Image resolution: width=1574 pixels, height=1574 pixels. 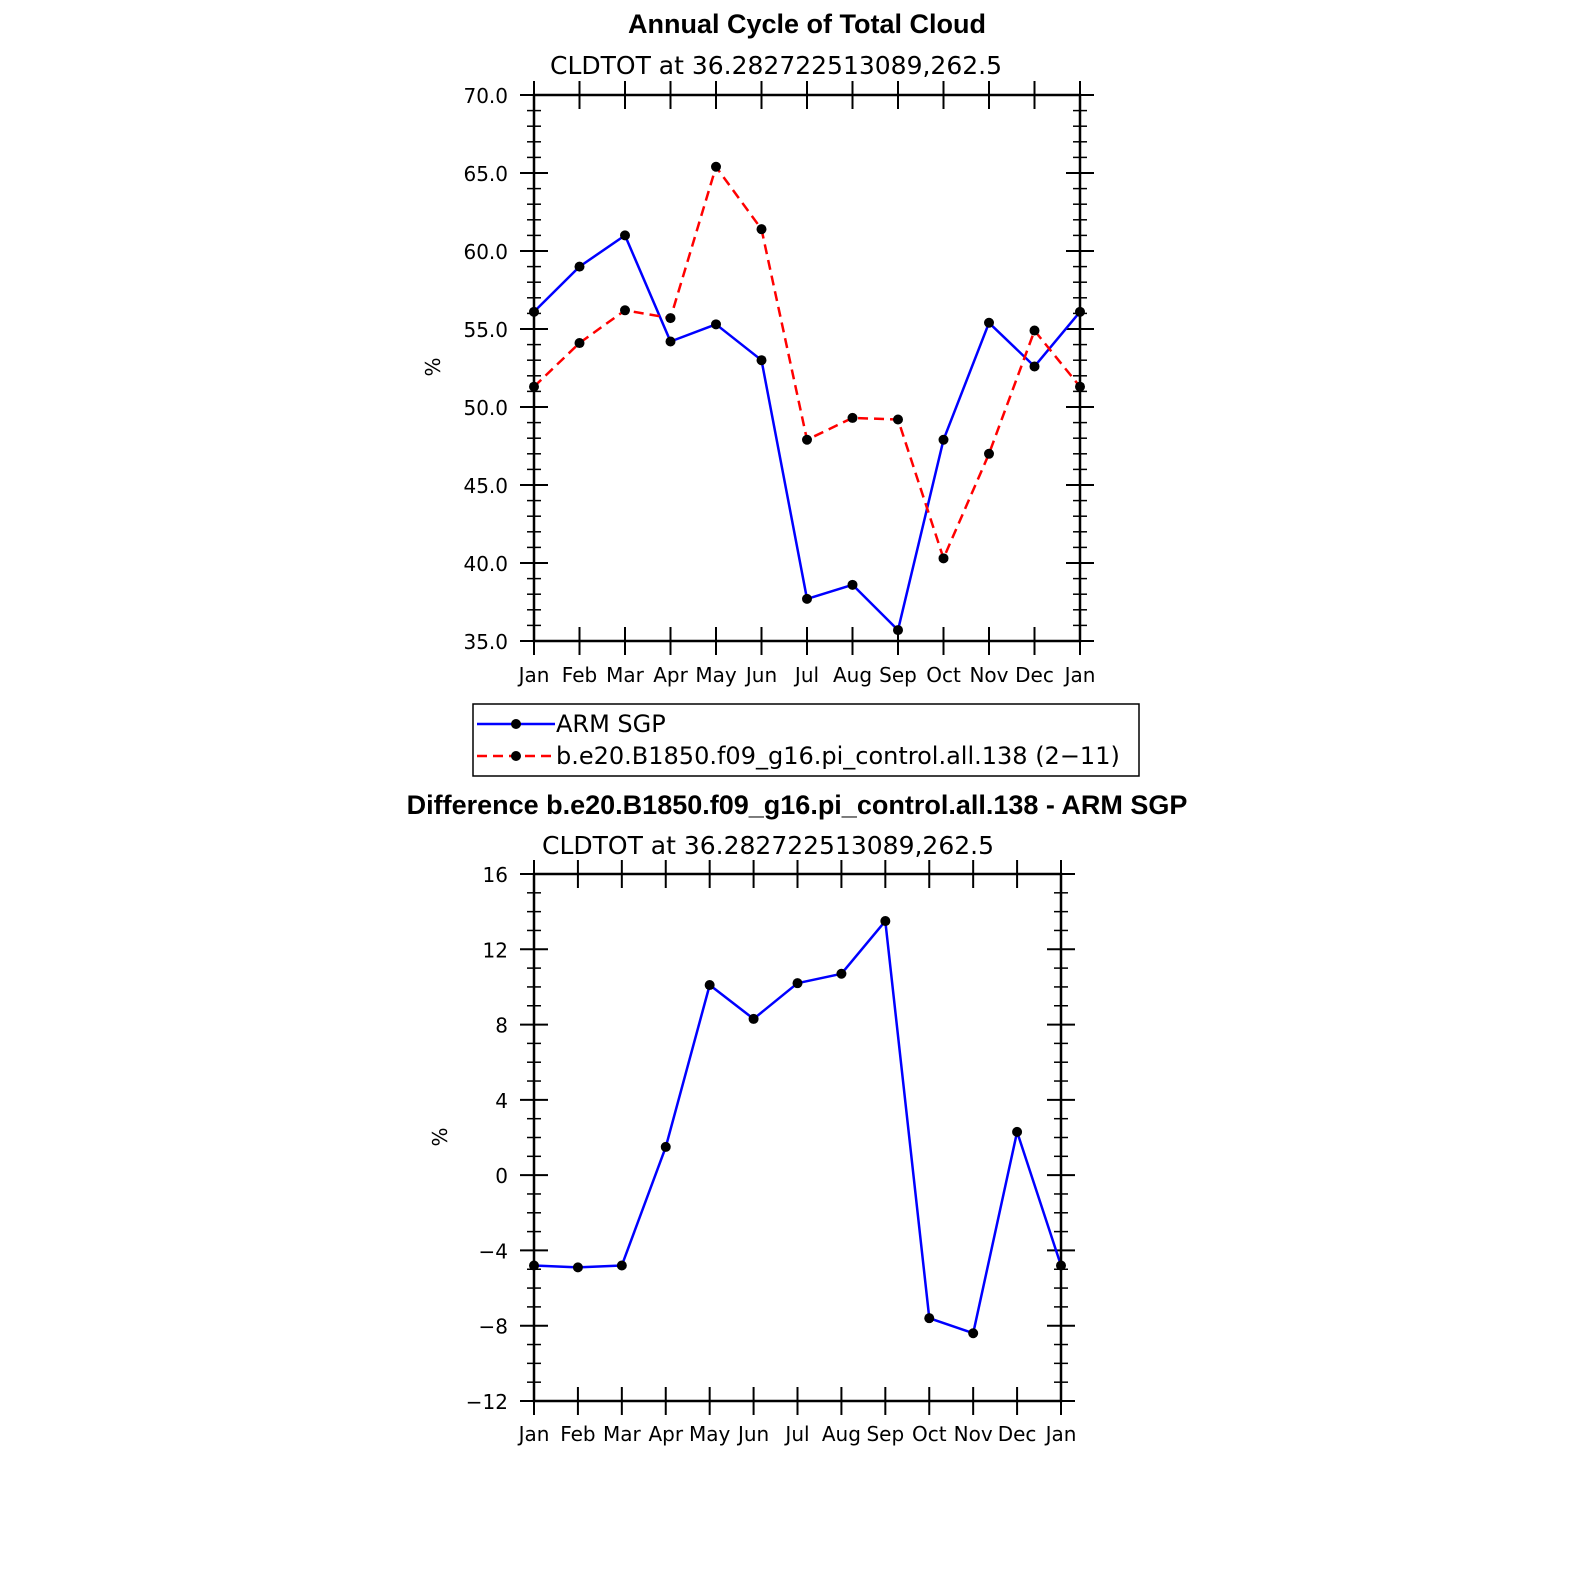 What do you see at coordinates (495, 875) in the screenshot?
I see `y-tick-label: 16` at bounding box center [495, 875].